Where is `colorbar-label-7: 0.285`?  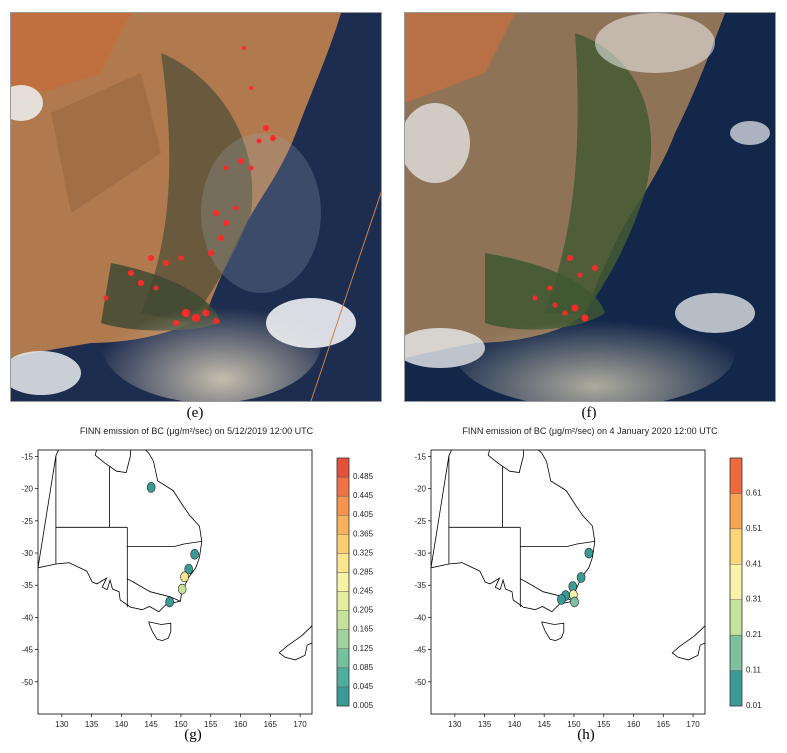
colorbar-label-7: 0.285 is located at coordinates (363, 571).